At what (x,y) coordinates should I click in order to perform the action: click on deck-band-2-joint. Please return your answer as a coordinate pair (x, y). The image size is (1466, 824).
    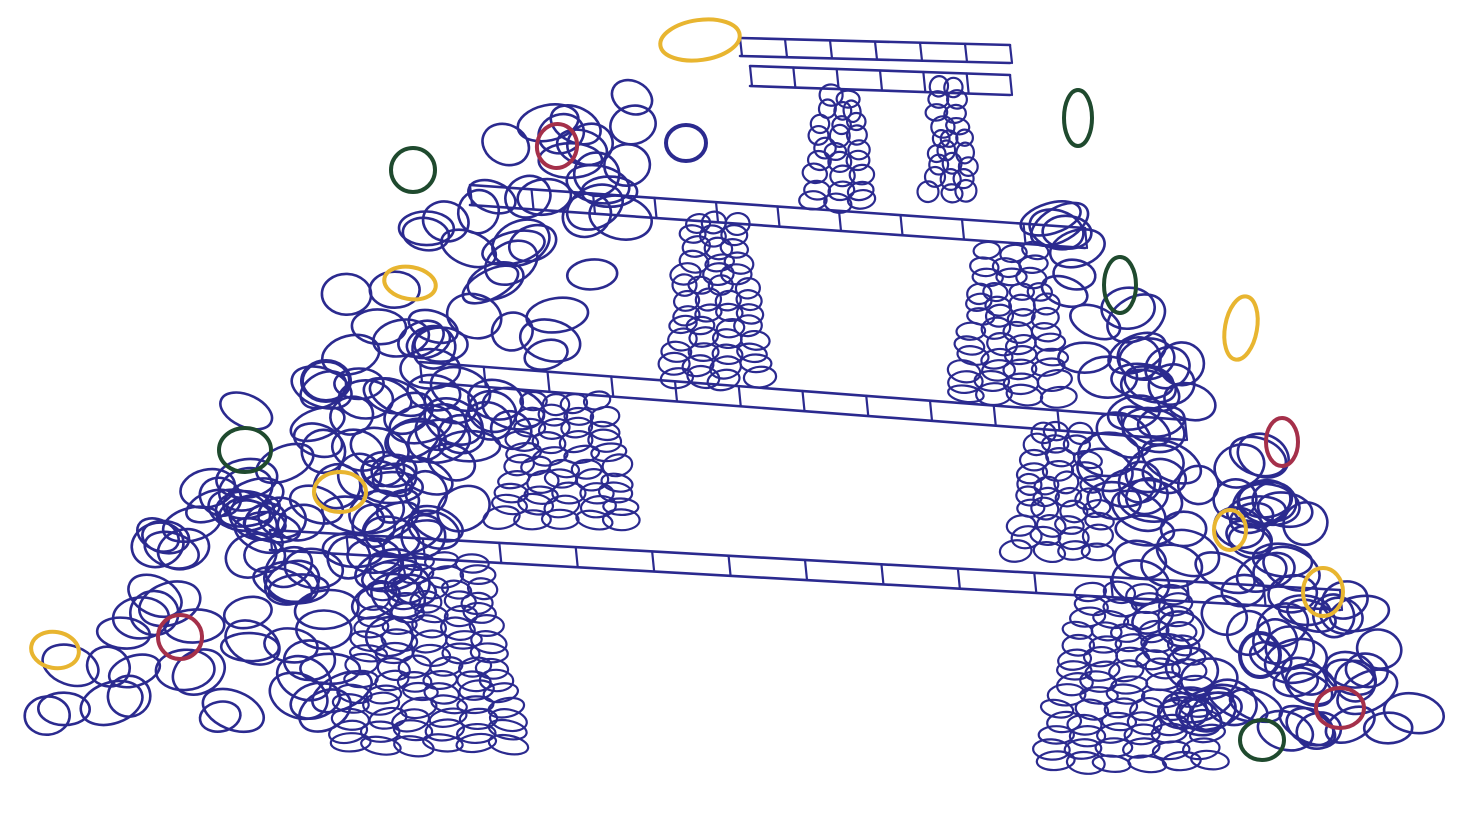
    Looking at the image, I should click on (1024, 233).